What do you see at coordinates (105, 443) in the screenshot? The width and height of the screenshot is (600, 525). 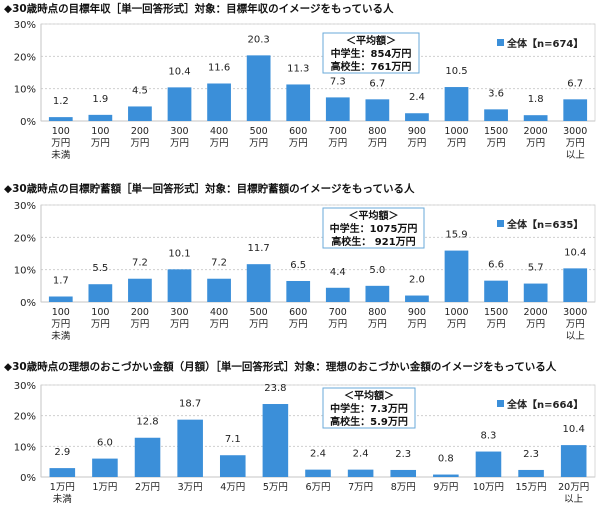 I see `data-label: 6.0` at bounding box center [105, 443].